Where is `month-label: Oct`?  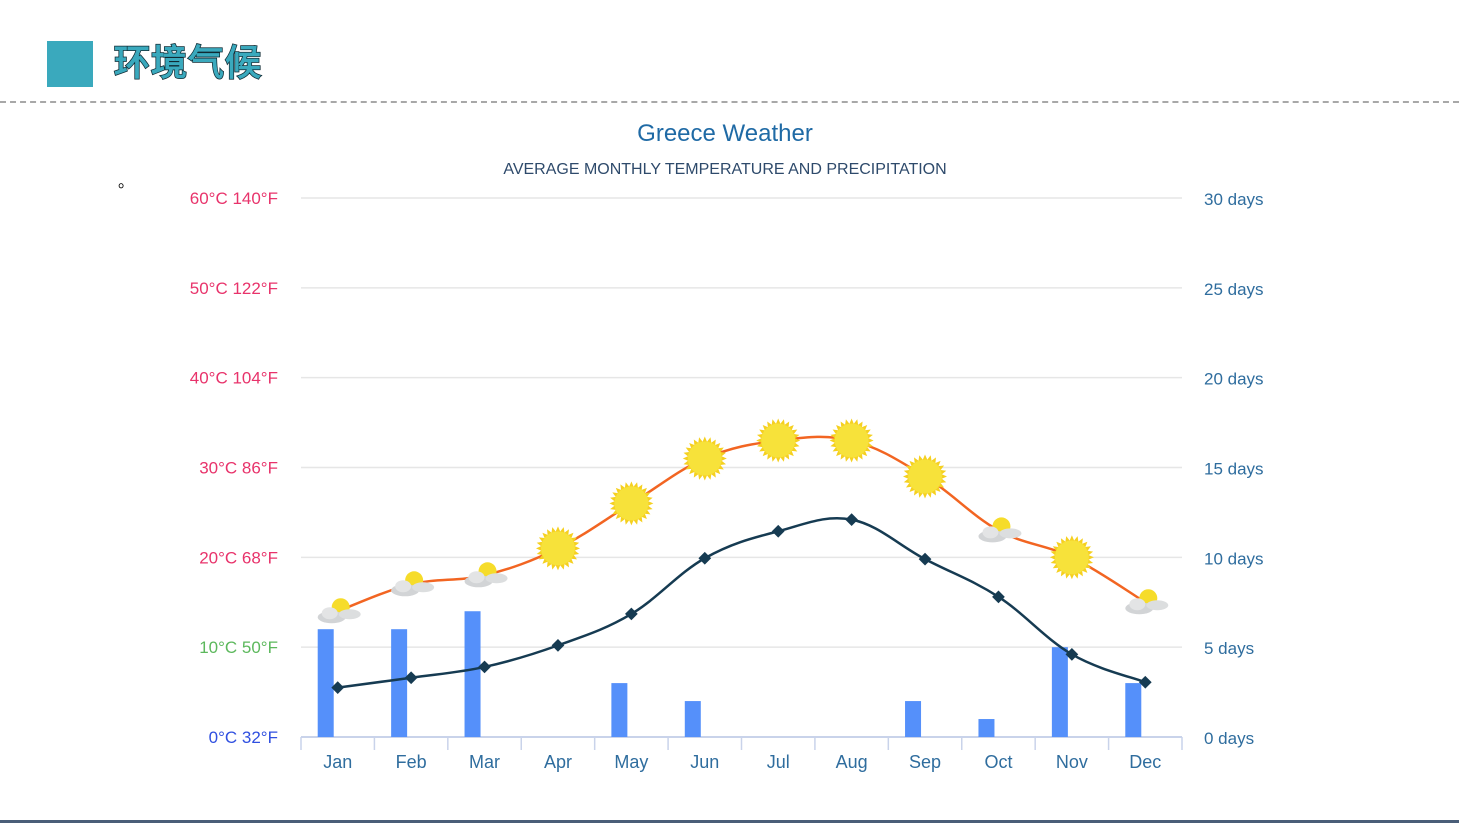 month-label: Oct is located at coordinates (998, 762).